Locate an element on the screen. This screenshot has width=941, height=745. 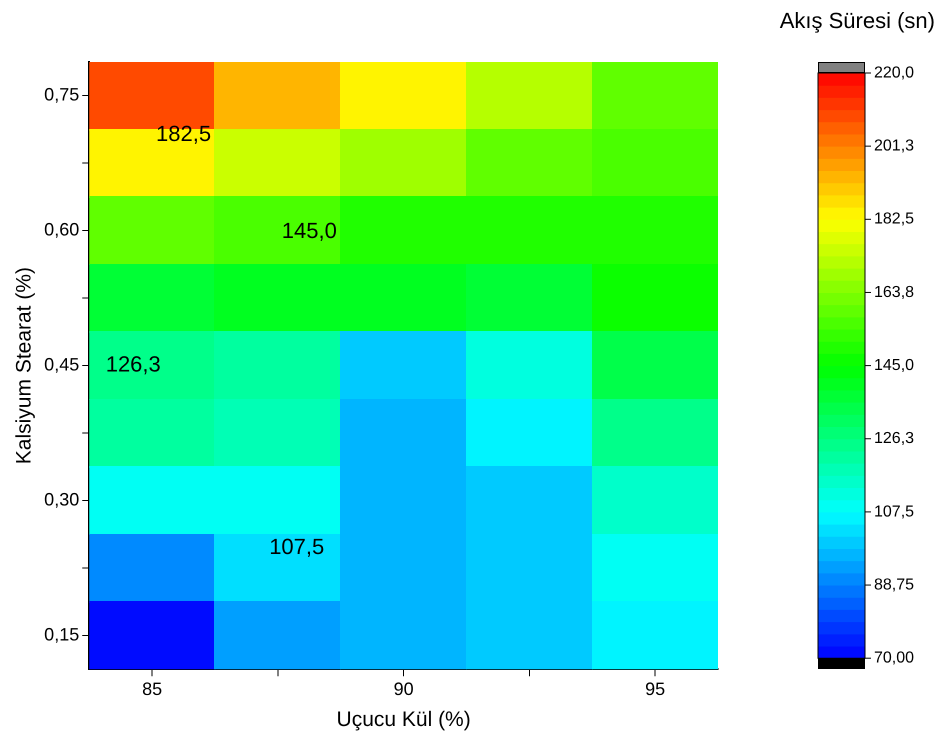
color-bar-label: 182,5 is located at coordinates (894, 219).